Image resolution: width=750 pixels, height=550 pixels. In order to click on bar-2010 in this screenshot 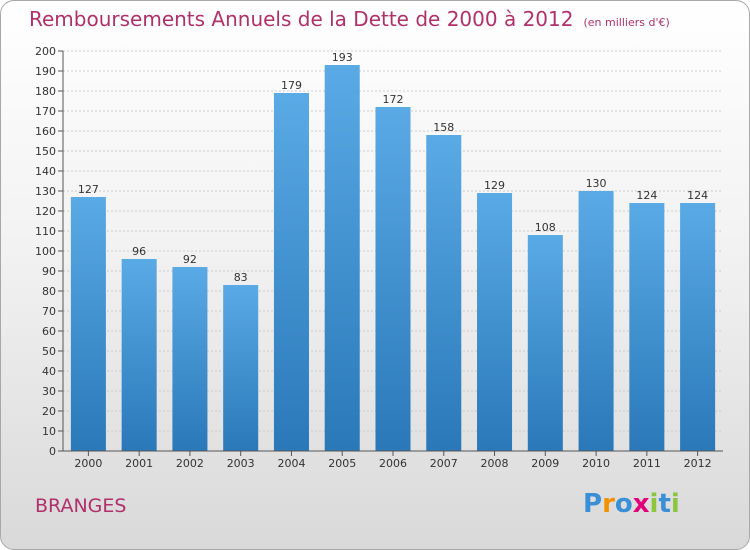, I will do `click(596, 321)`.